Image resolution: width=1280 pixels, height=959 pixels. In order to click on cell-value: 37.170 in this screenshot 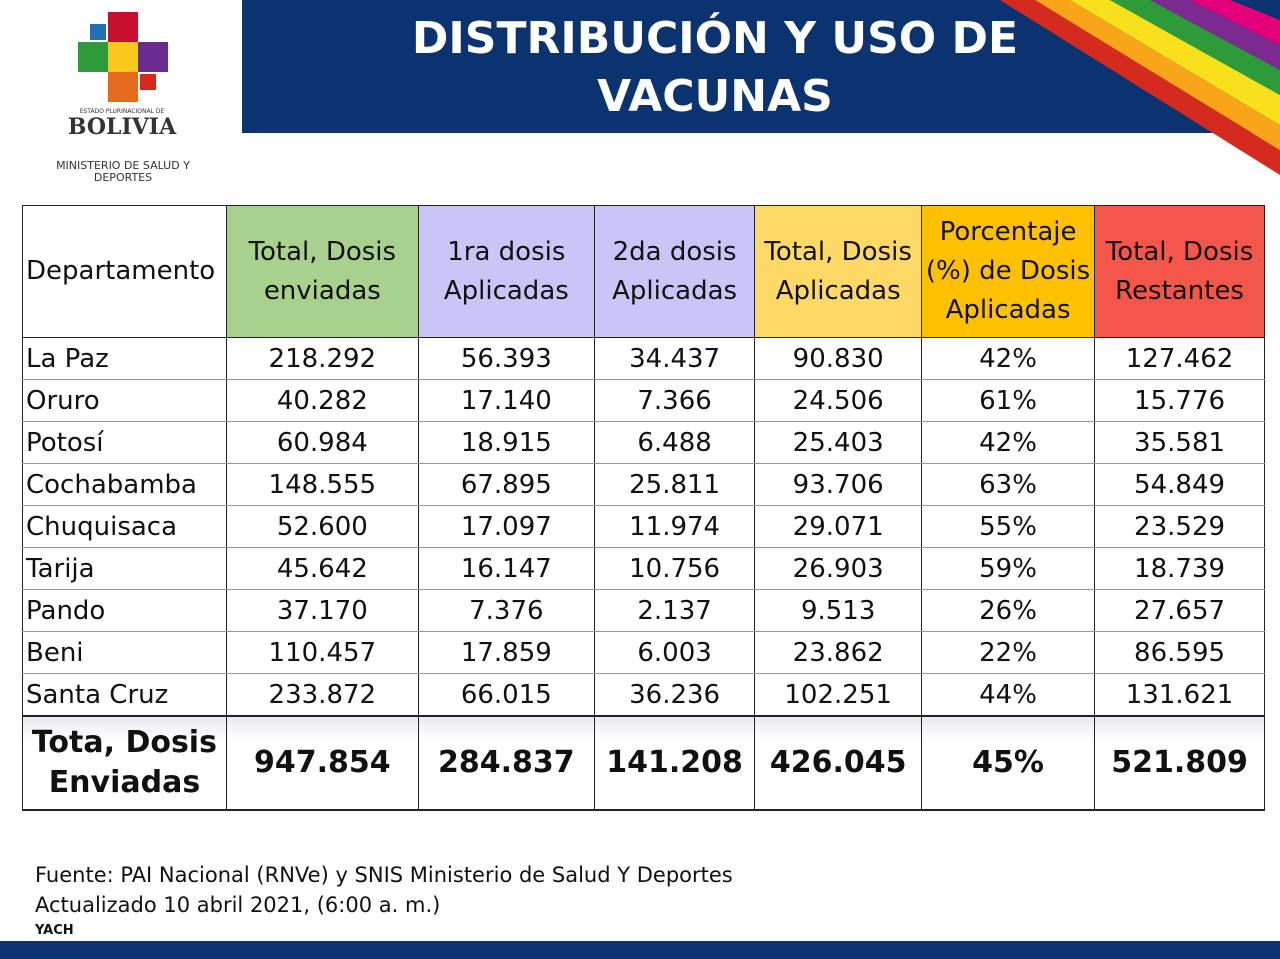, I will do `click(322, 610)`.